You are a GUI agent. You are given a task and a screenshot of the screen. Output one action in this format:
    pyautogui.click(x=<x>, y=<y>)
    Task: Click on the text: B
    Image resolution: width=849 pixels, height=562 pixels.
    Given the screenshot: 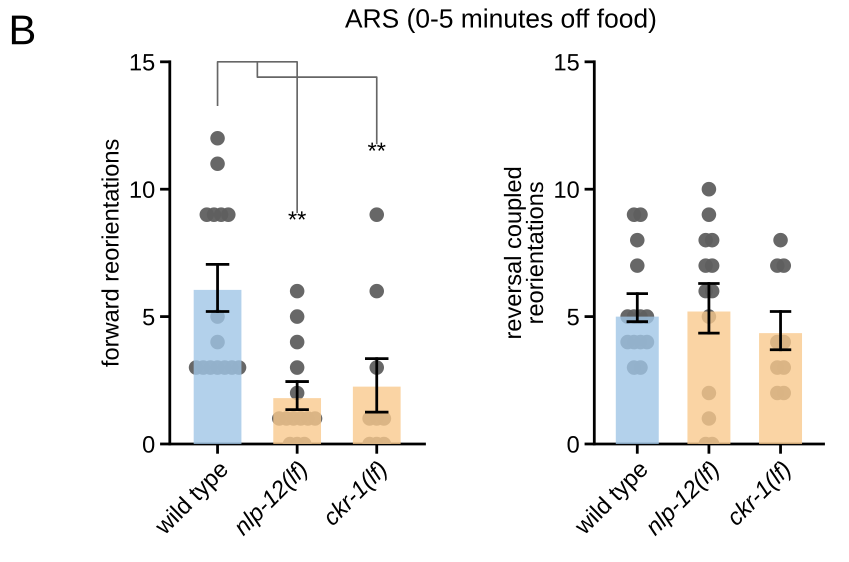 What is the action you would take?
    pyautogui.click(x=23, y=30)
    